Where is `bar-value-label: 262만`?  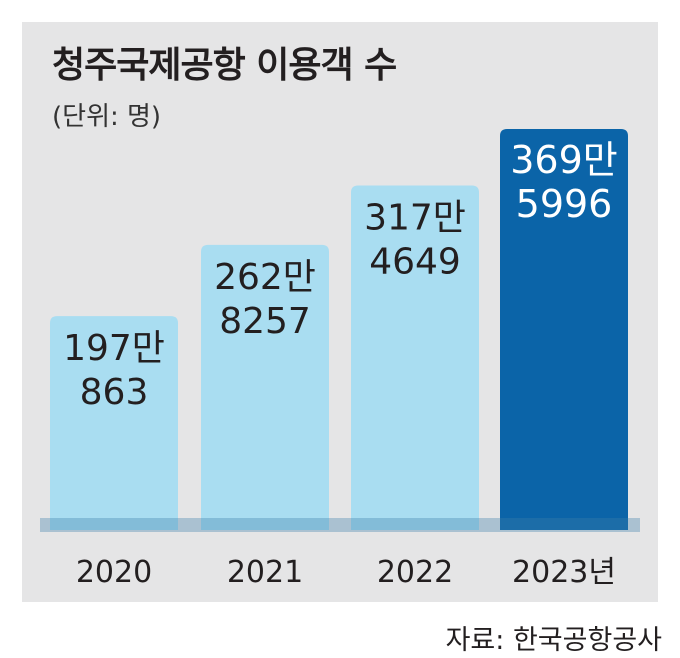
bar-value-label: 262만 is located at coordinates (265, 277).